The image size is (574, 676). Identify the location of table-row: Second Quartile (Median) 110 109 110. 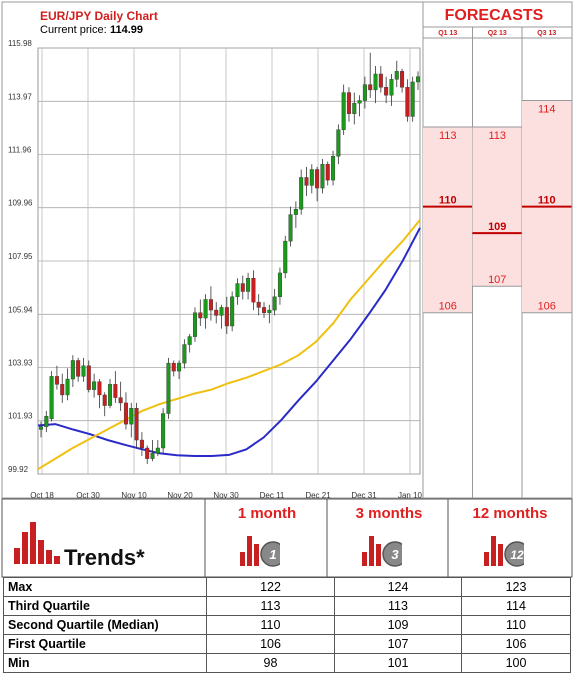
(287, 625).